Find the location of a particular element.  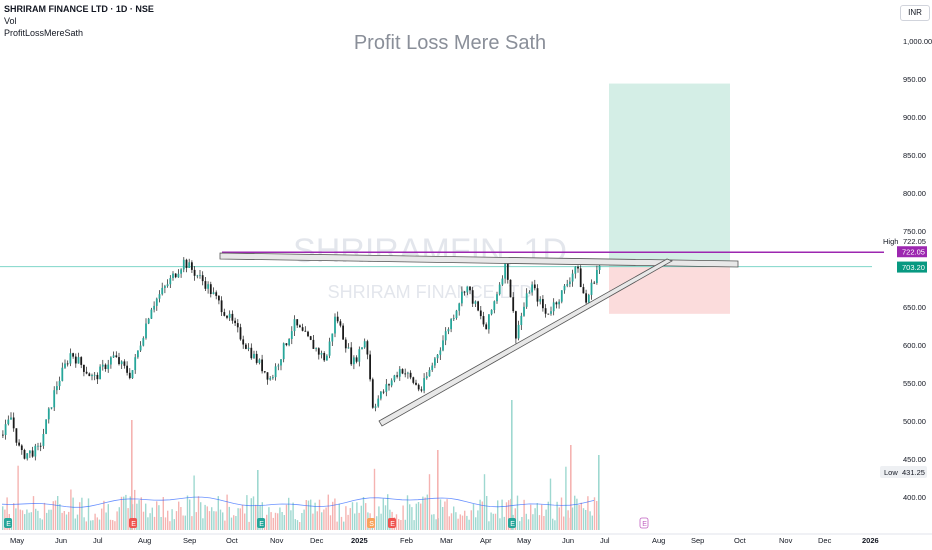

y-tick-label: 1,000.00 is located at coordinates (917, 41).